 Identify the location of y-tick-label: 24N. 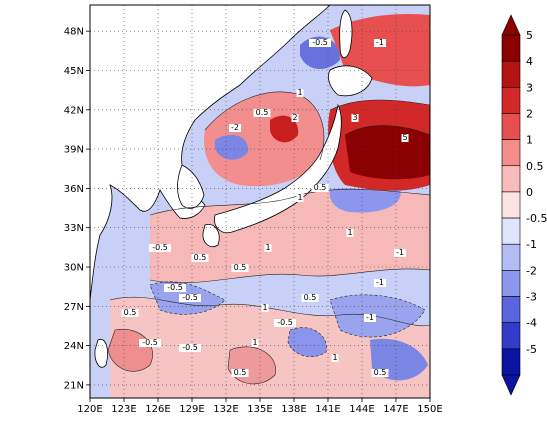
(74, 346).